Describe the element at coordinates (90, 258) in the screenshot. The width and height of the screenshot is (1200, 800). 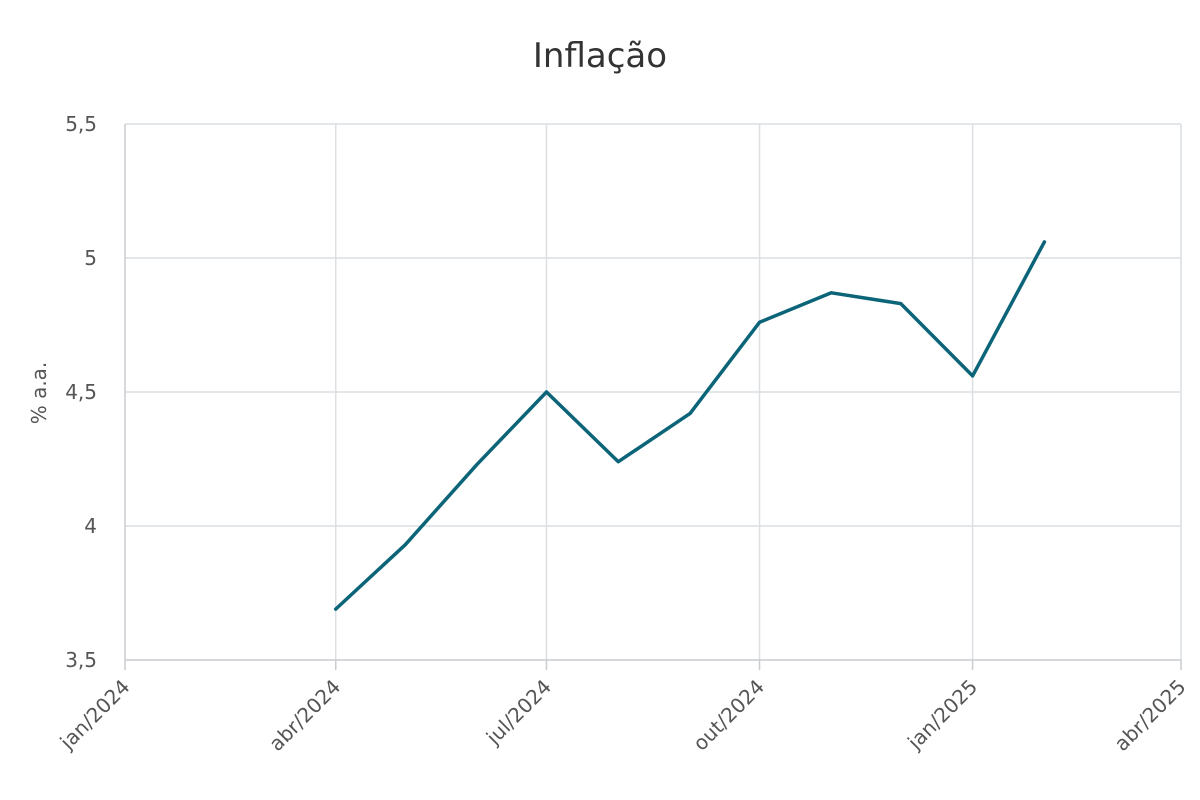
I see `y-tick-label: 5` at that location.